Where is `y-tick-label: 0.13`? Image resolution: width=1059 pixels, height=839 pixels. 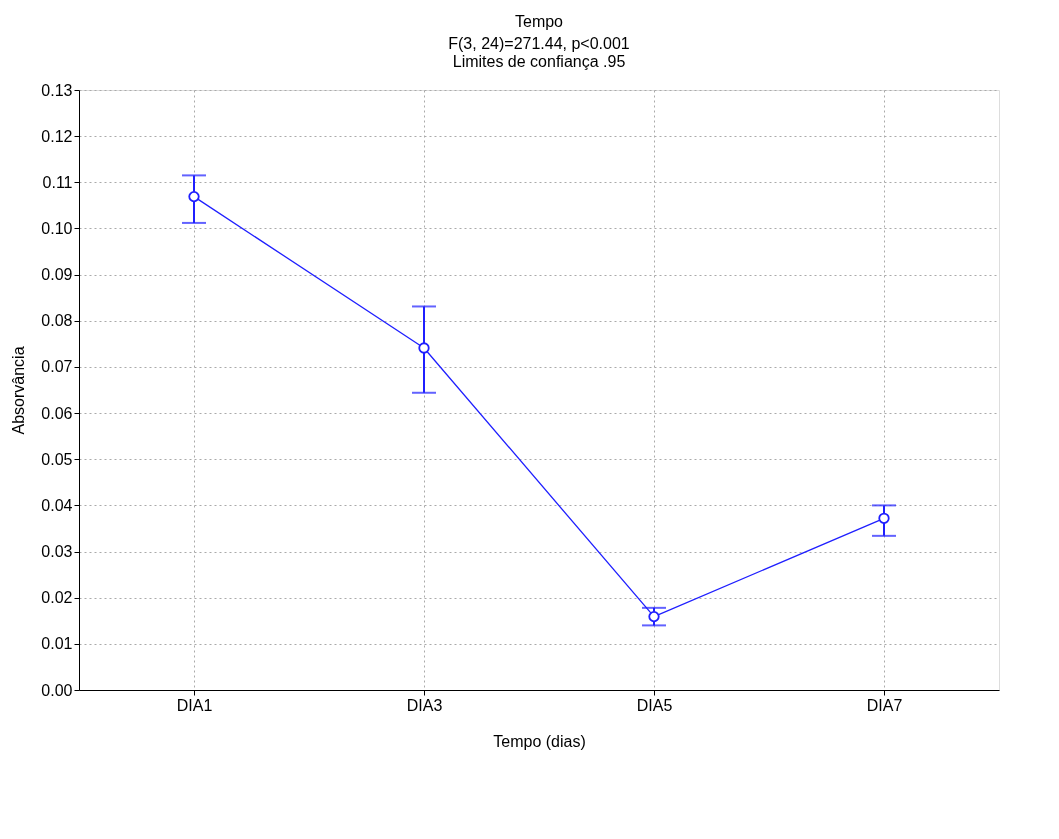
y-tick-label: 0.13 is located at coordinates (57, 90).